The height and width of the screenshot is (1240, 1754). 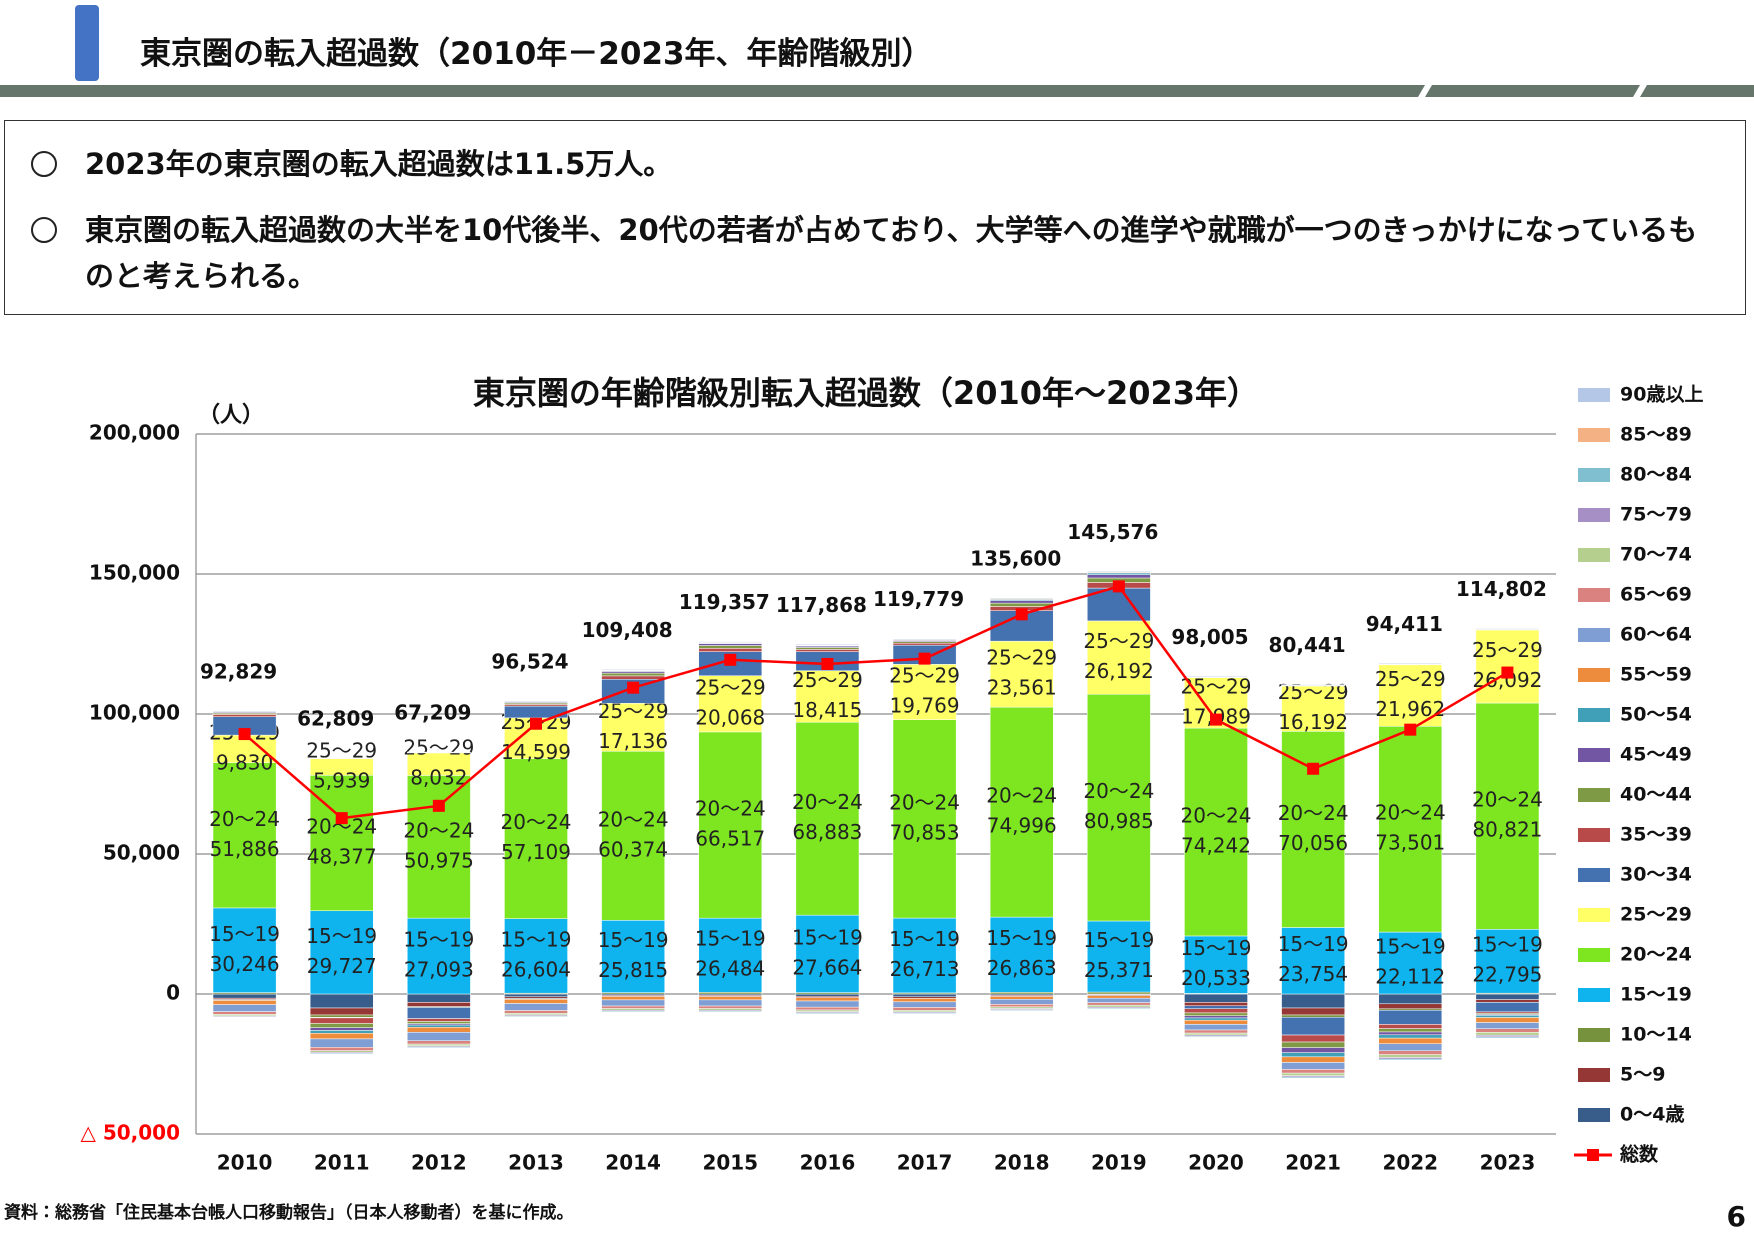 I want to click on total-line, so click(x=876, y=702).